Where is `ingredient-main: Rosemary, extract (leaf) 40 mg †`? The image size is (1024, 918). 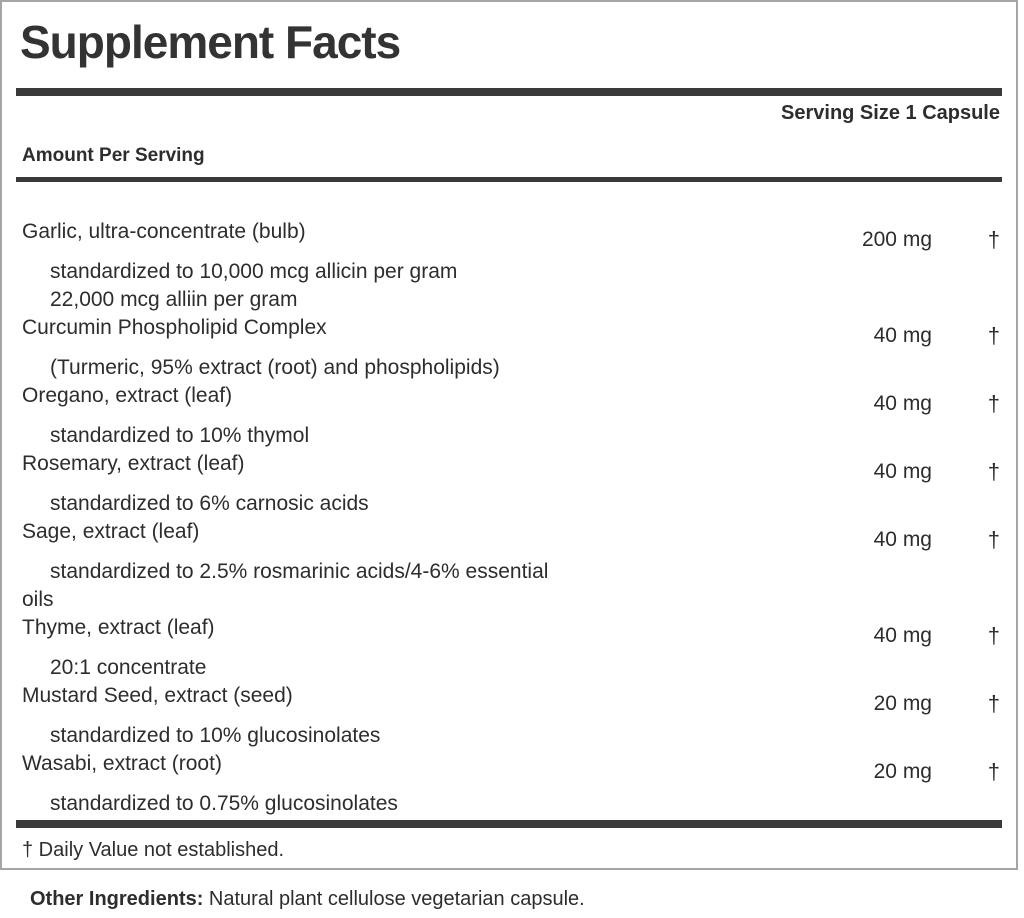
ingredient-main: Rosemary, extract (leaf) 40 mg † is located at coordinates (509, 467).